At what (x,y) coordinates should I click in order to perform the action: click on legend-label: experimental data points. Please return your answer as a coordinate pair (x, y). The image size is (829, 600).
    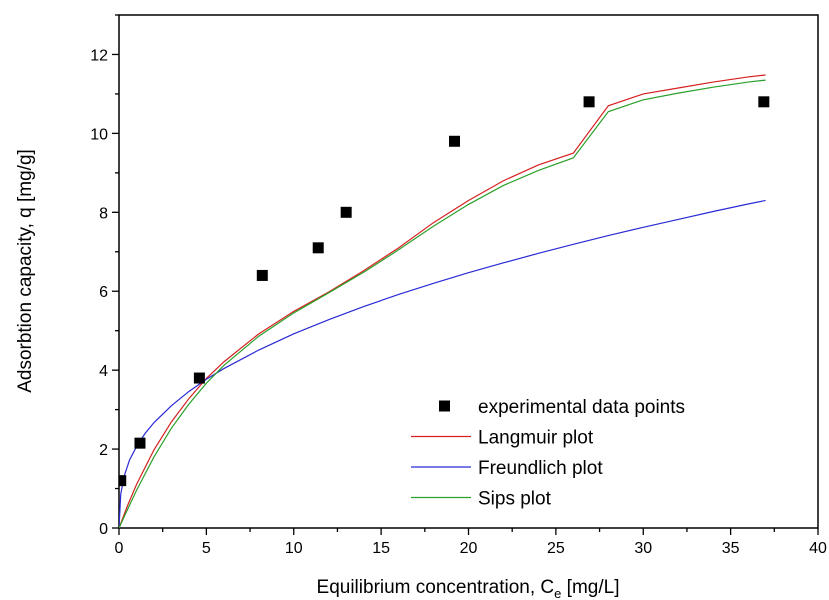
    Looking at the image, I should click on (581, 407).